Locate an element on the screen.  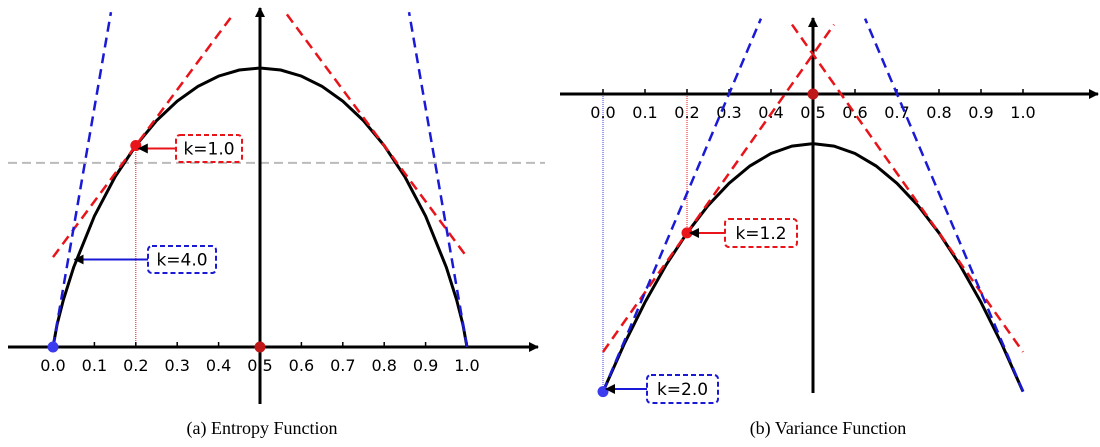
annotation-label: k=1.2 is located at coordinates (760, 234).